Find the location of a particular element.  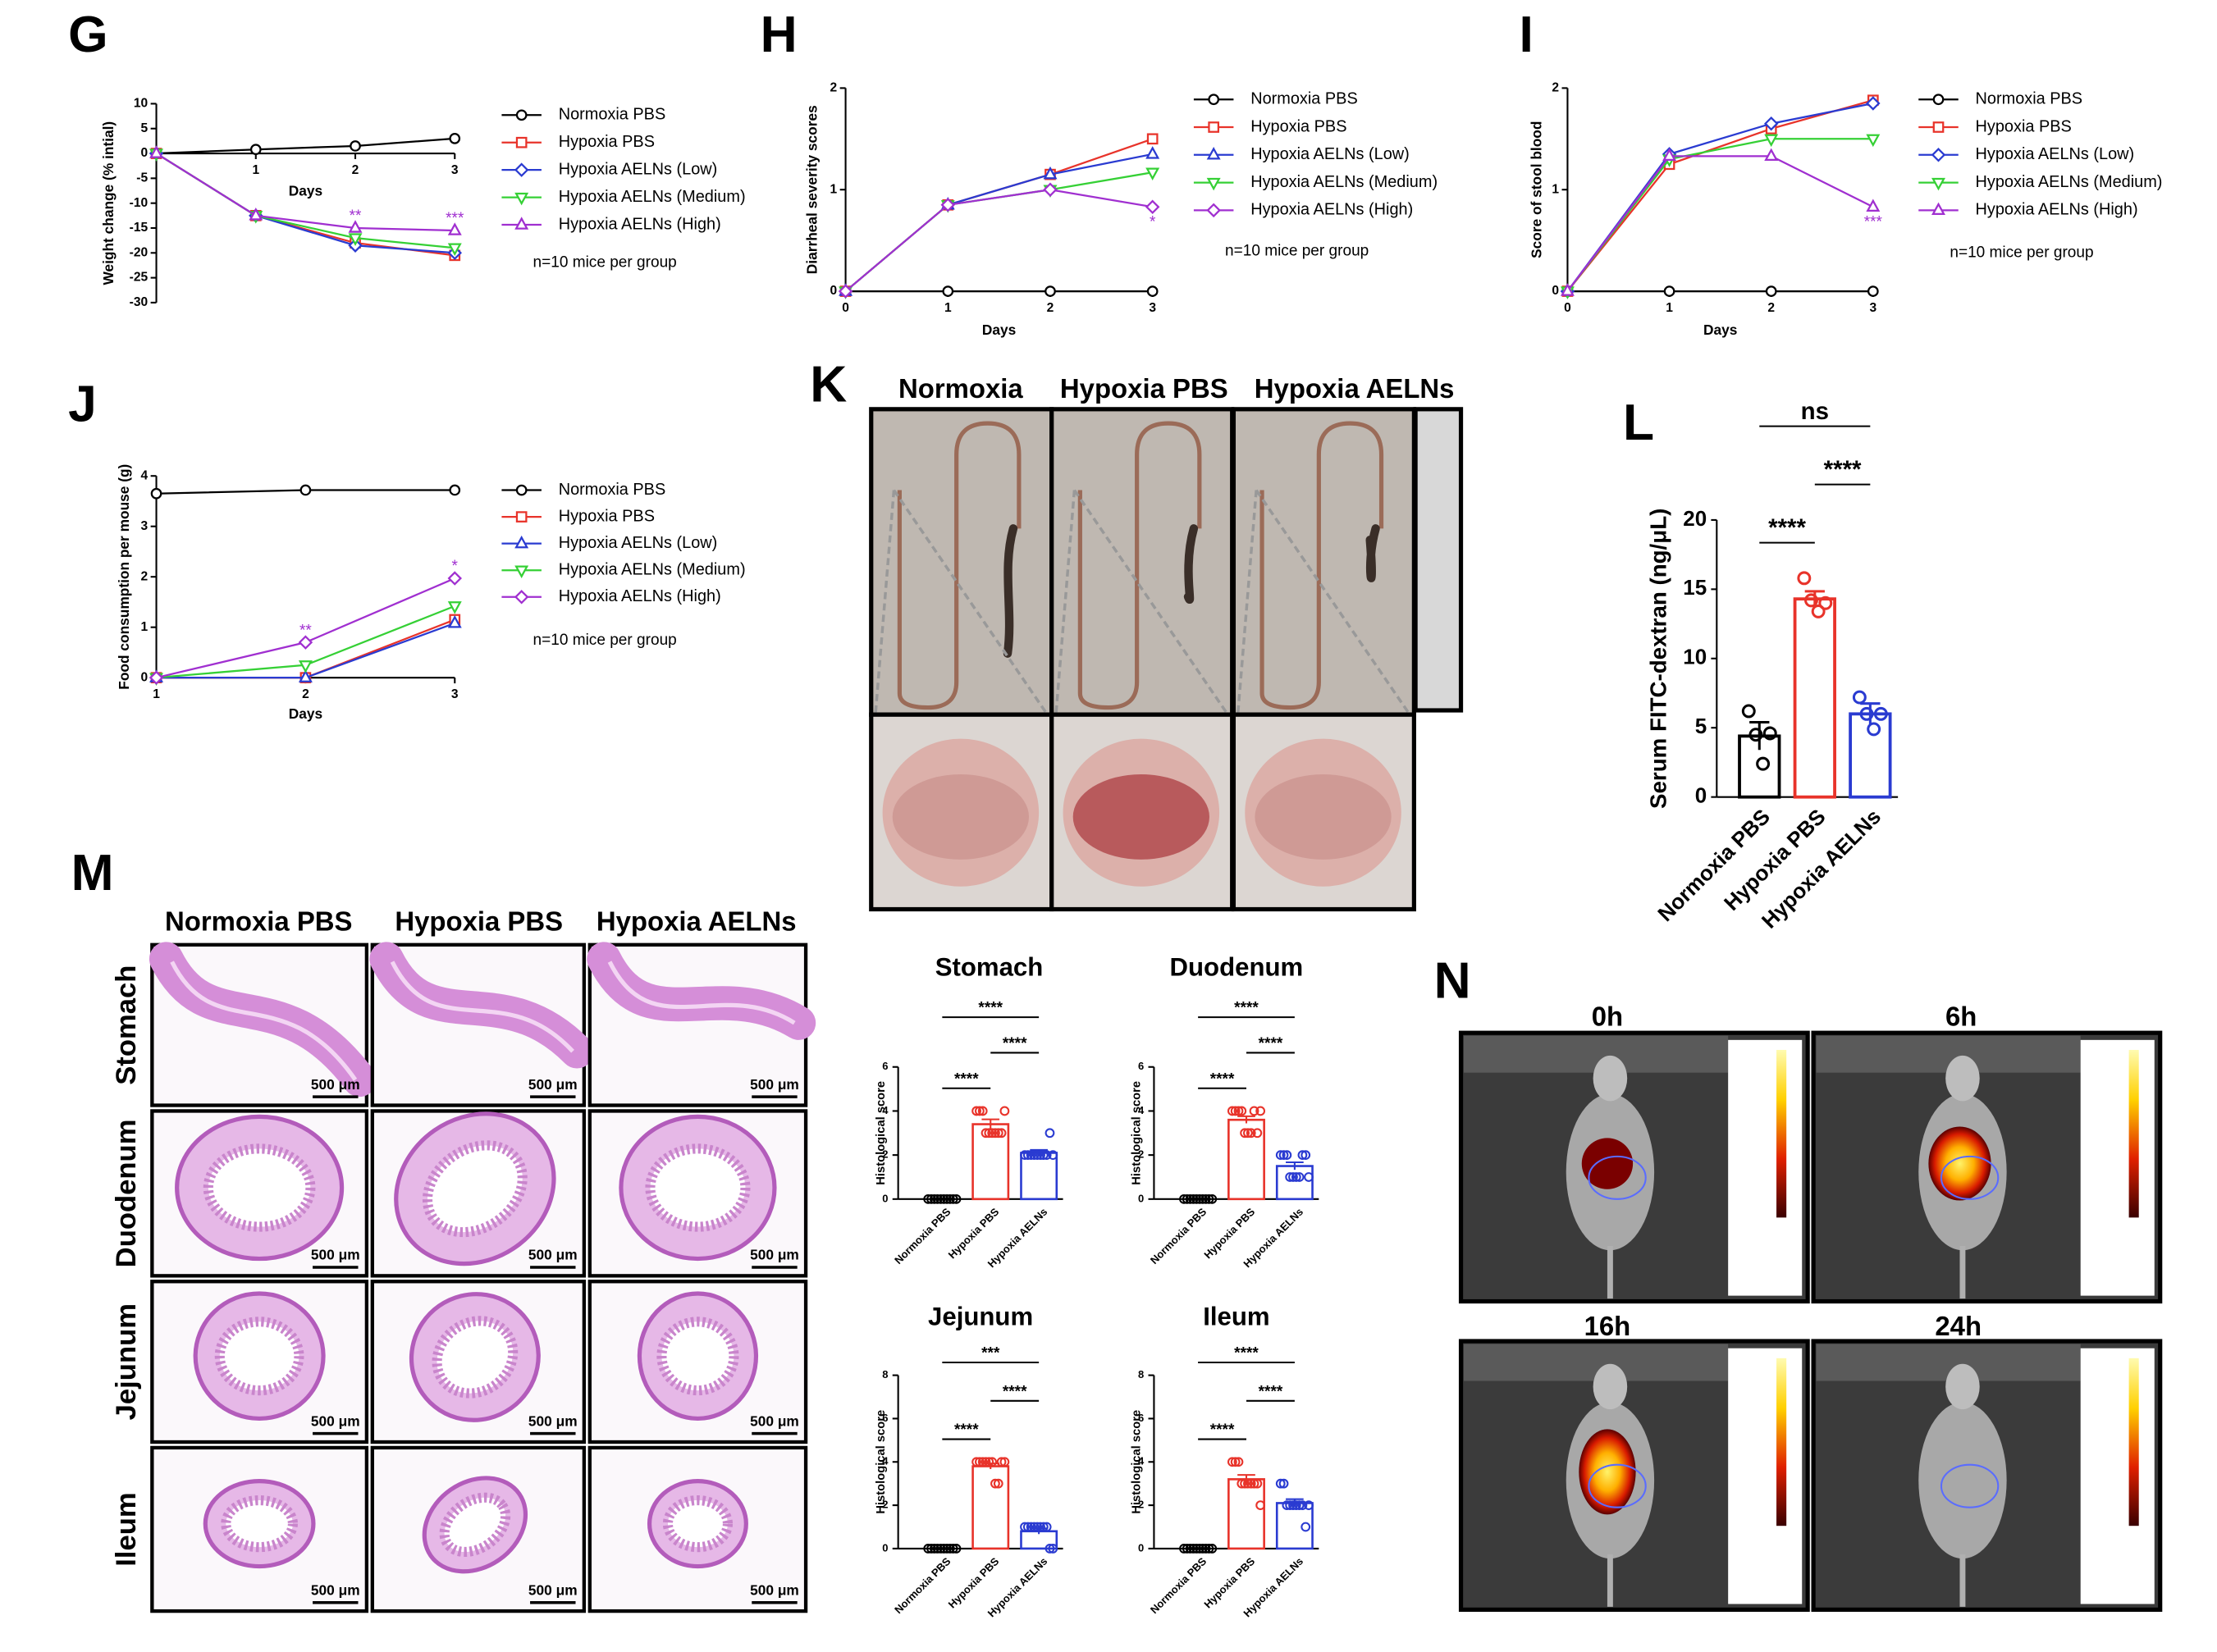

y-axis-label: Histological score is located at coordinates (1137, 1133).